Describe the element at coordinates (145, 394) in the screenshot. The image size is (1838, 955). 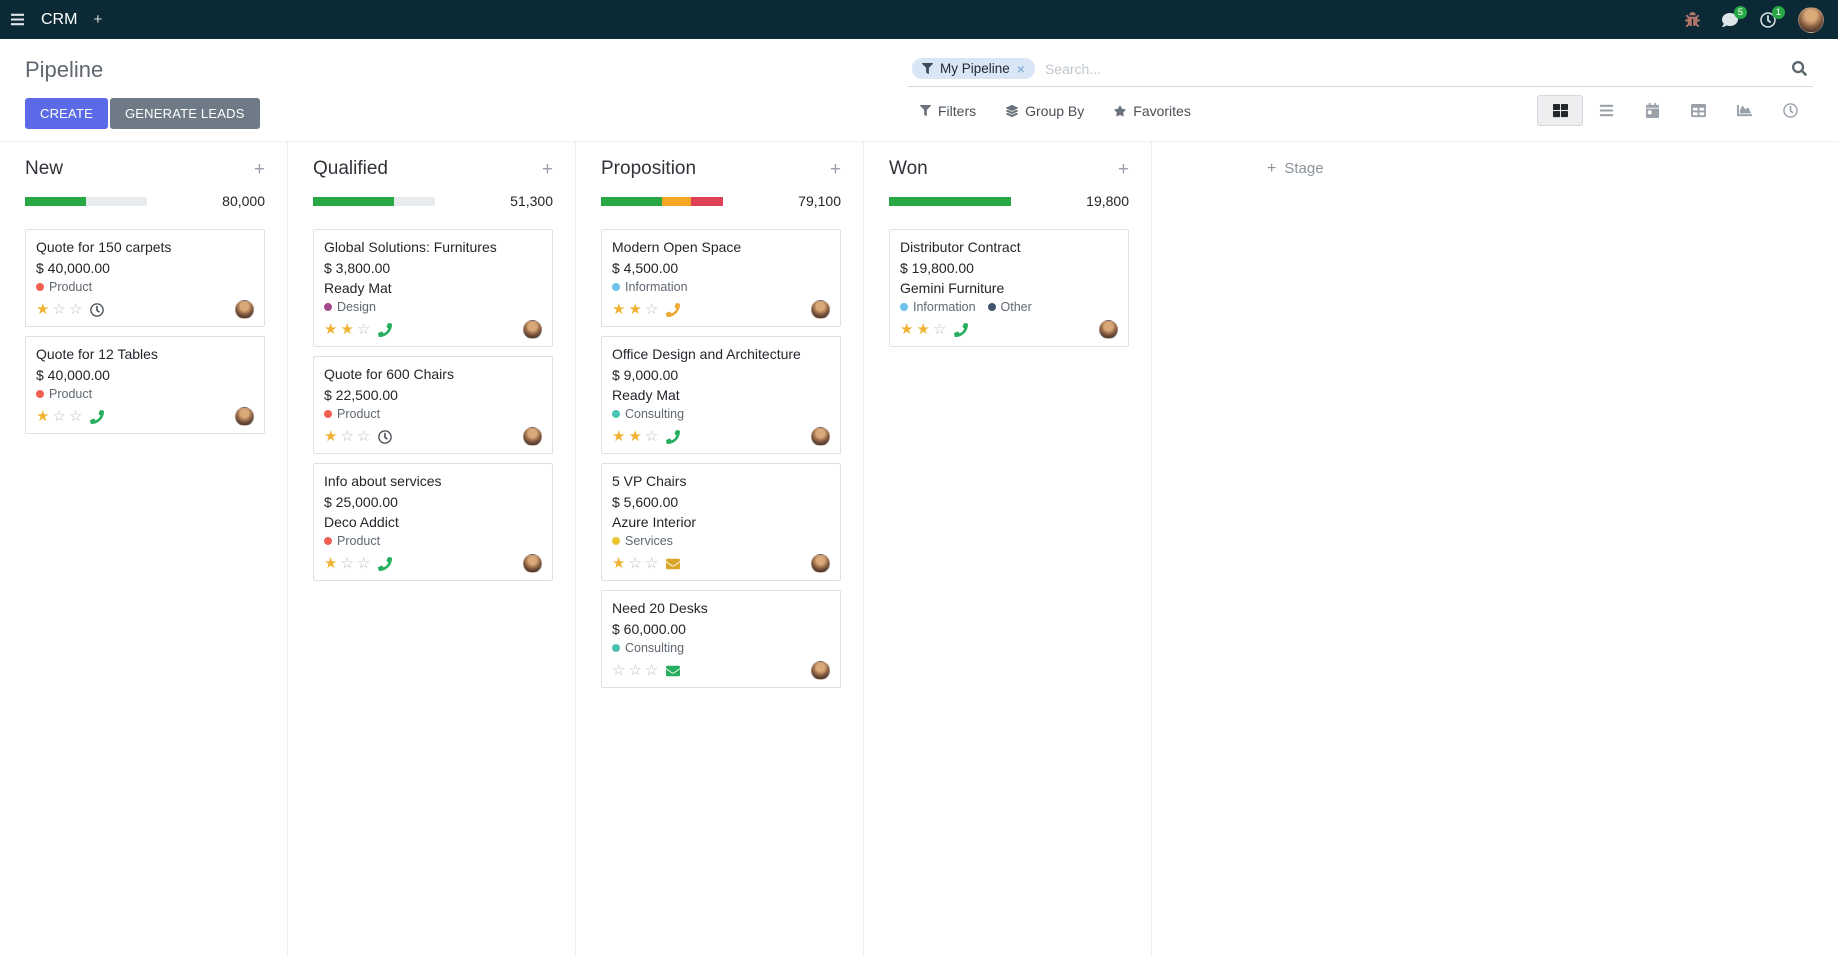
I see `card-tags: Product` at that location.